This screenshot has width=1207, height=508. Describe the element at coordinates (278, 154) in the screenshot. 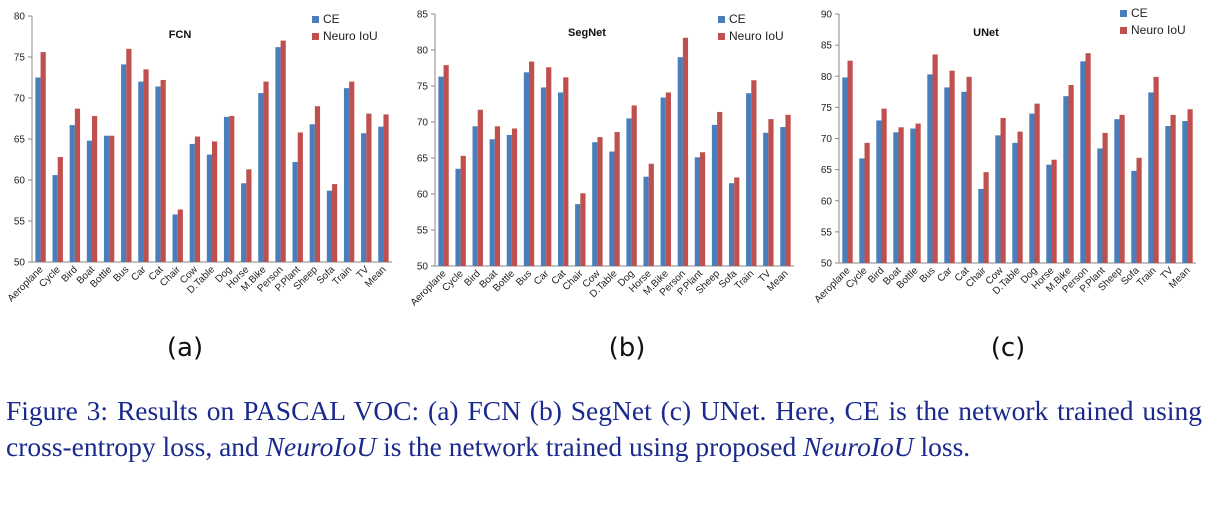

I see `fcn-bar-ce-person` at that location.